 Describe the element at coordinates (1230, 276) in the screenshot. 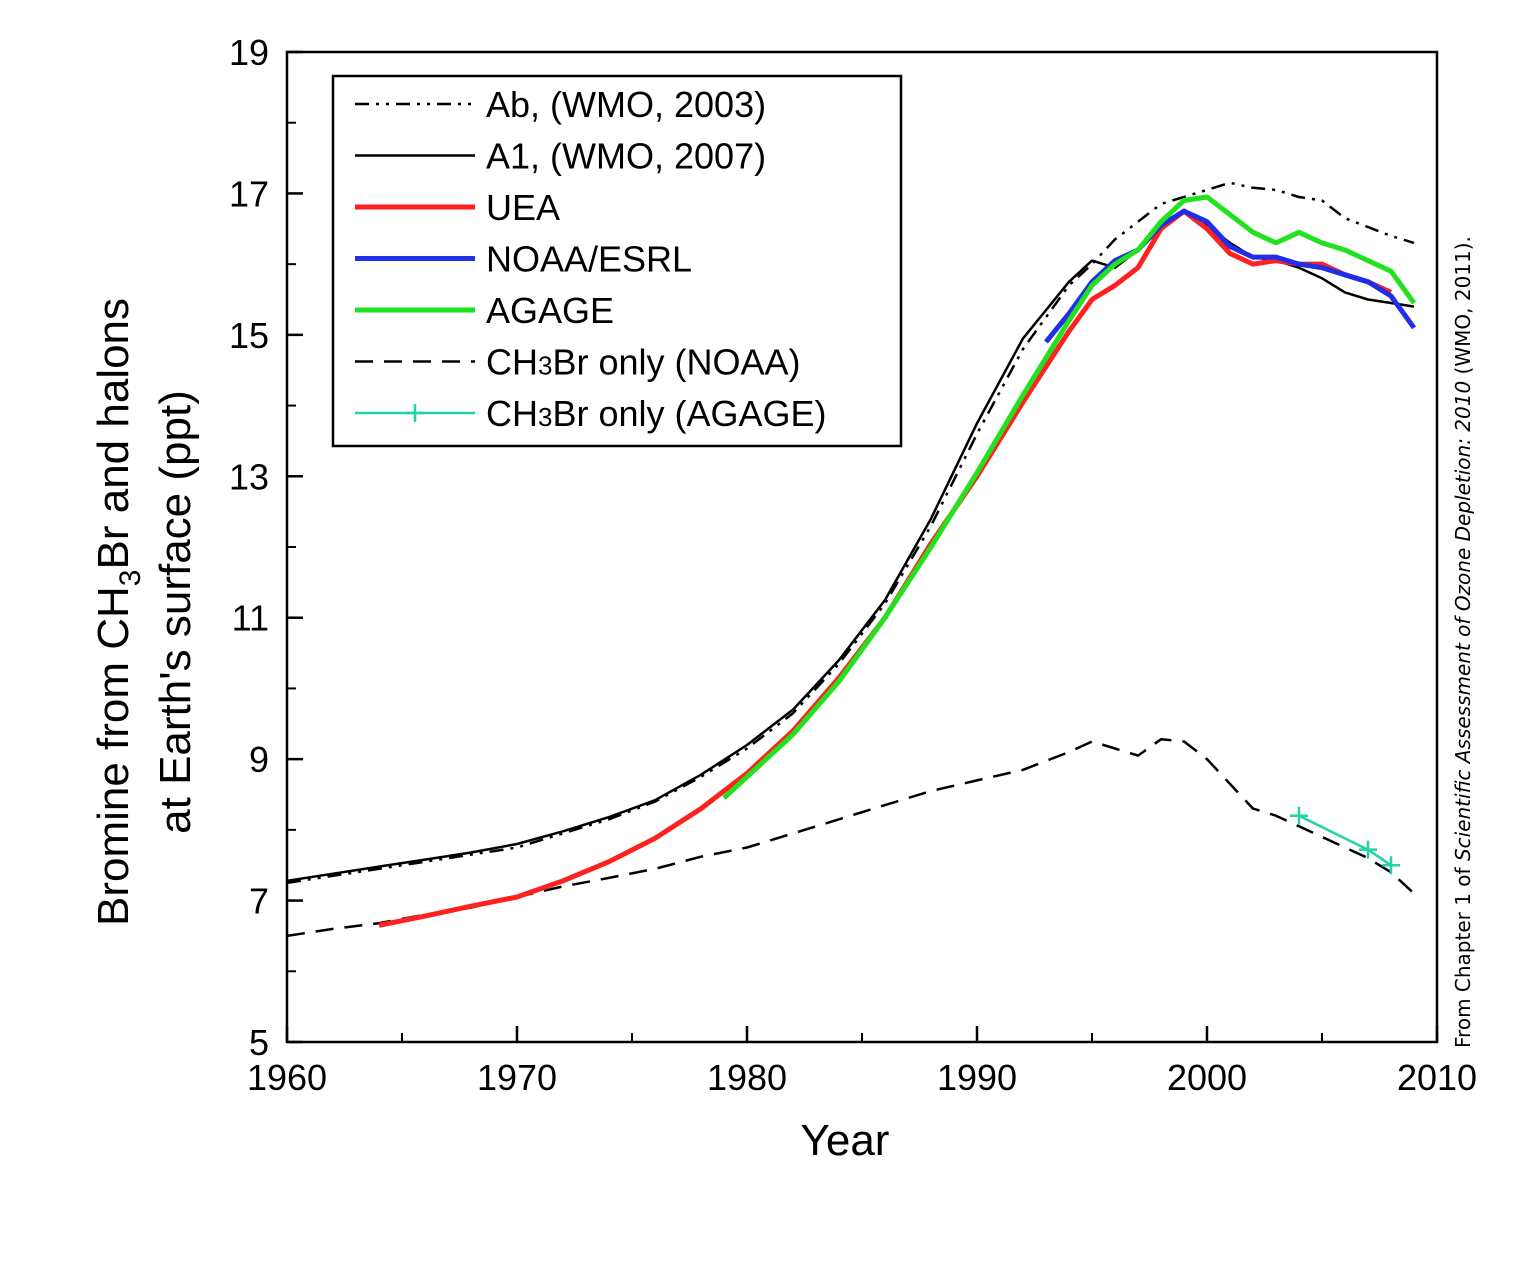

I see `series-line-noaa-esrl` at that location.